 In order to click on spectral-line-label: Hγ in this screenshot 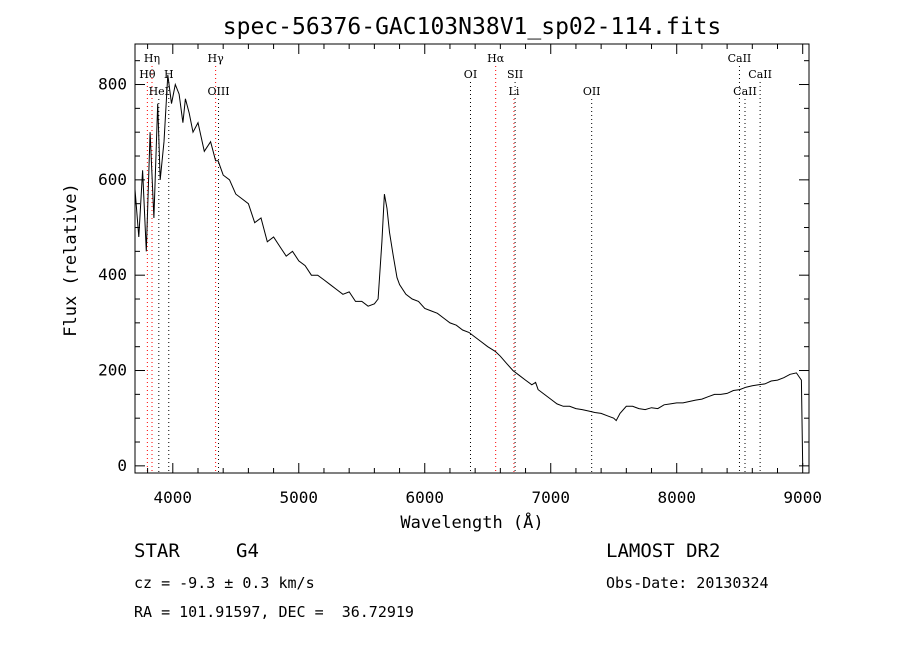, I will do `click(216, 58)`.